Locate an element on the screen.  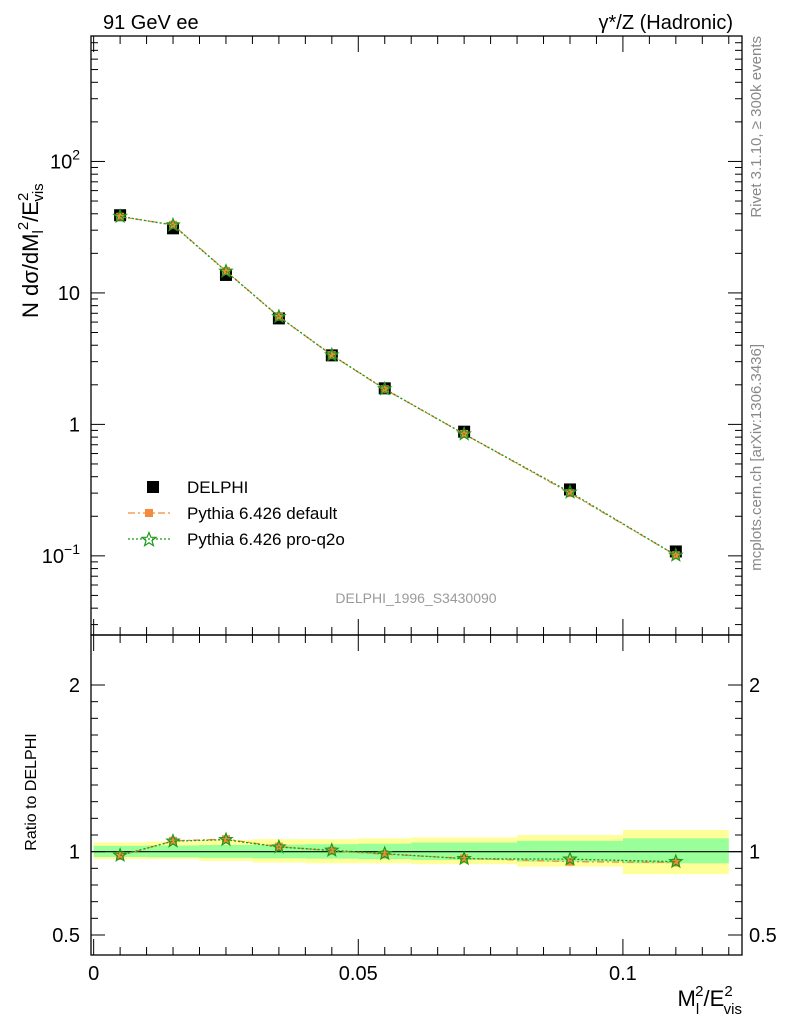
svg-text:Ml2/E2vis: Ml2/E2 vis is located at coordinates (710, 1000).